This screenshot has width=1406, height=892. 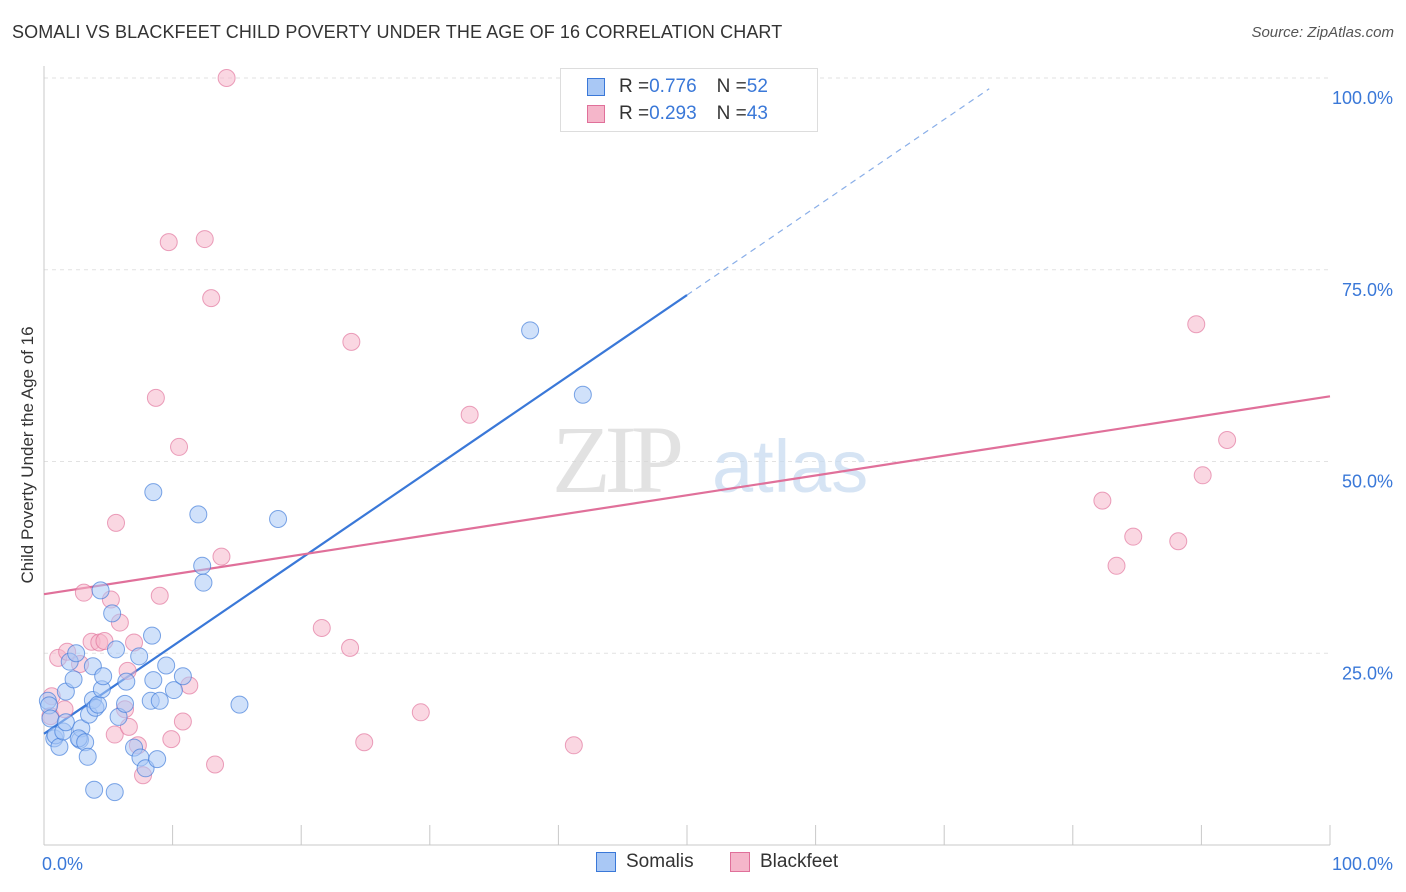 What do you see at coordinates (596, 114) in the screenshot?
I see `blackfeet-swatch` at bounding box center [596, 114].